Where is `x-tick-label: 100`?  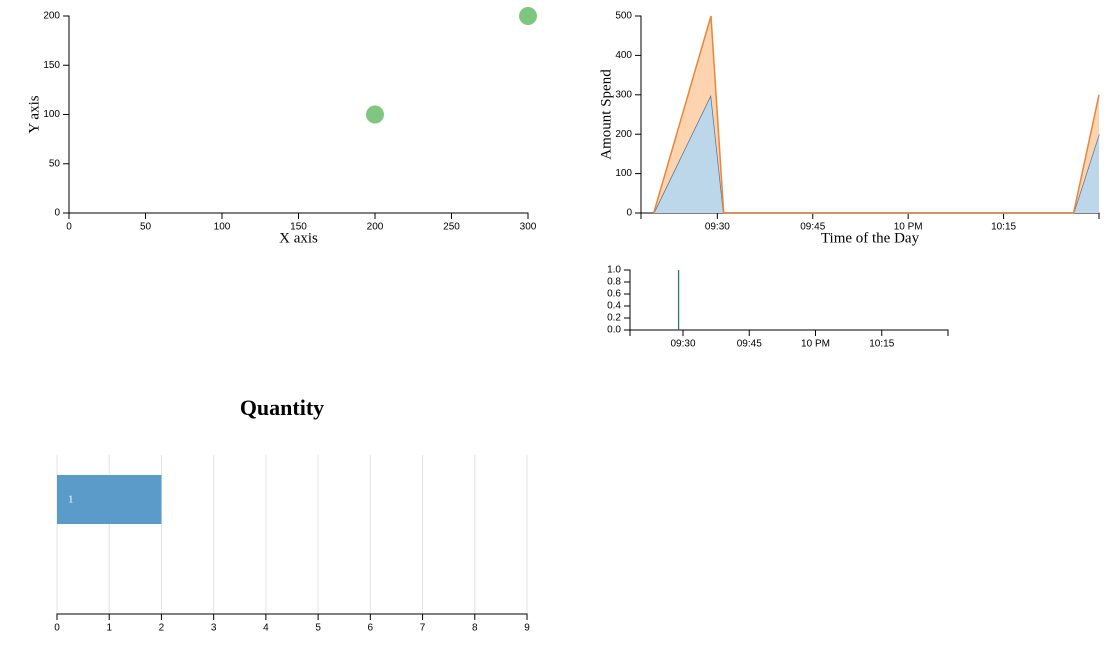
x-tick-label: 100 is located at coordinates (222, 227).